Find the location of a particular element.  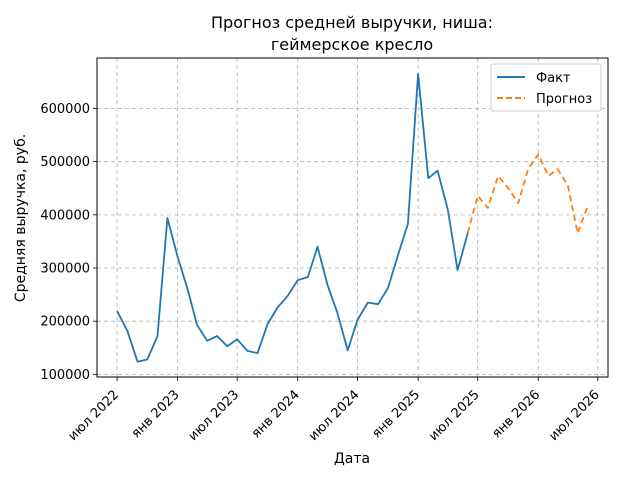

y-axis-label: Средняя выручка, руб. is located at coordinates (21, 218).